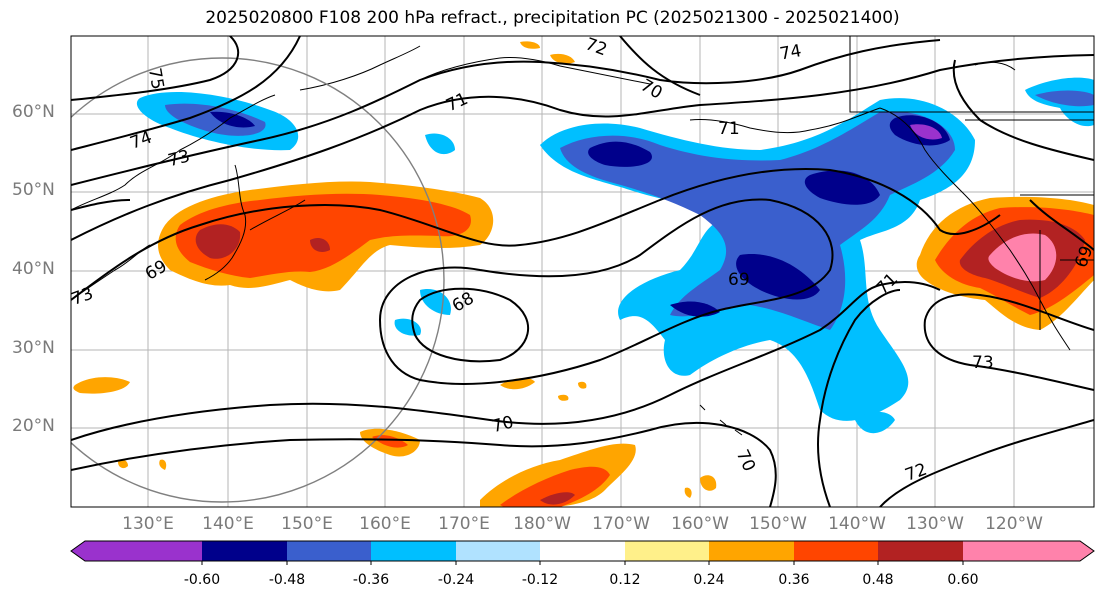 The height and width of the screenshot is (601, 1105). Describe the element at coordinates (935, 524) in the screenshot. I see `lon-label: 130°W` at that location.